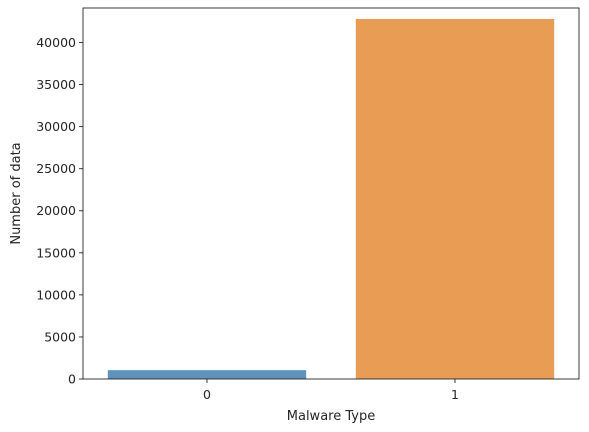 This screenshot has height=432, width=589. Describe the element at coordinates (331, 416) in the screenshot. I see `x-axis-label: Malware Type` at that location.